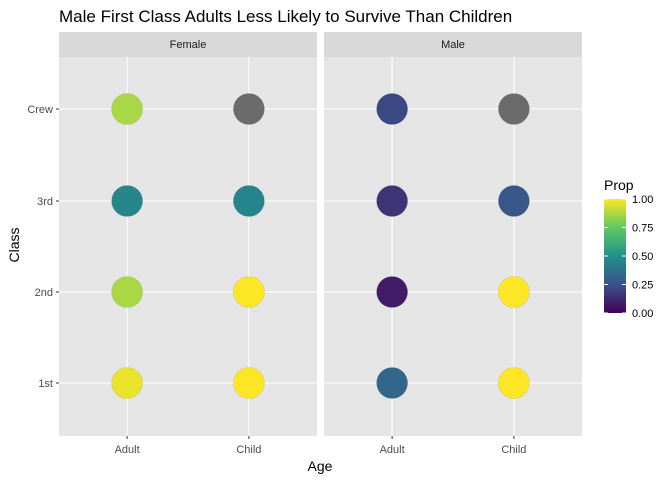 Image resolution: width=672 pixels, height=480 pixels. I want to click on y-tick-label: Crew, so click(40, 110).